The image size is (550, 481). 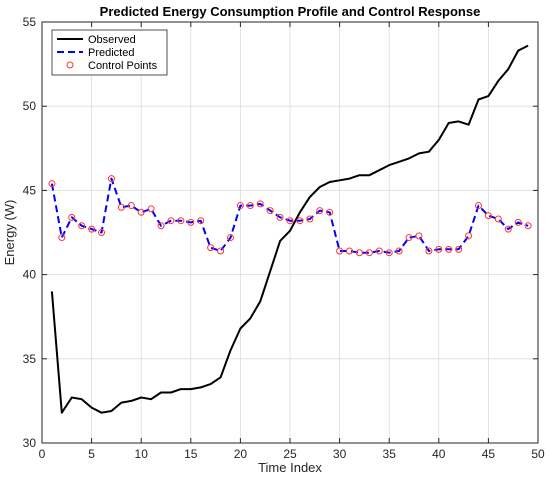 What do you see at coordinates (241, 454) in the screenshot?
I see `x-tick-label: 20` at bounding box center [241, 454].